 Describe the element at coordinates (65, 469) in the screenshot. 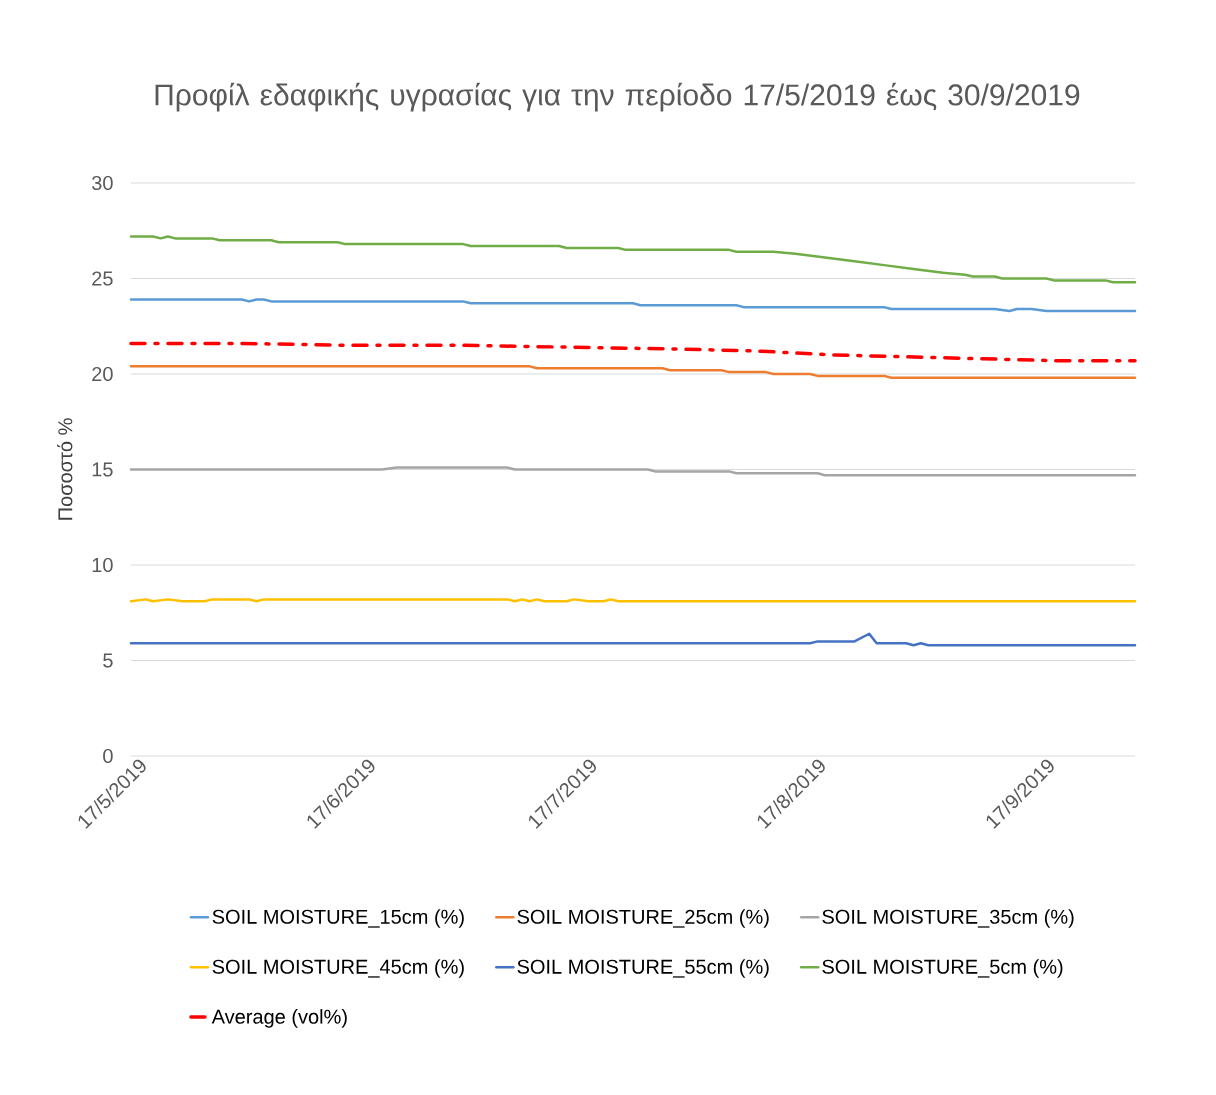

I see `y-axis-title: Ποσοστό %` at that location.